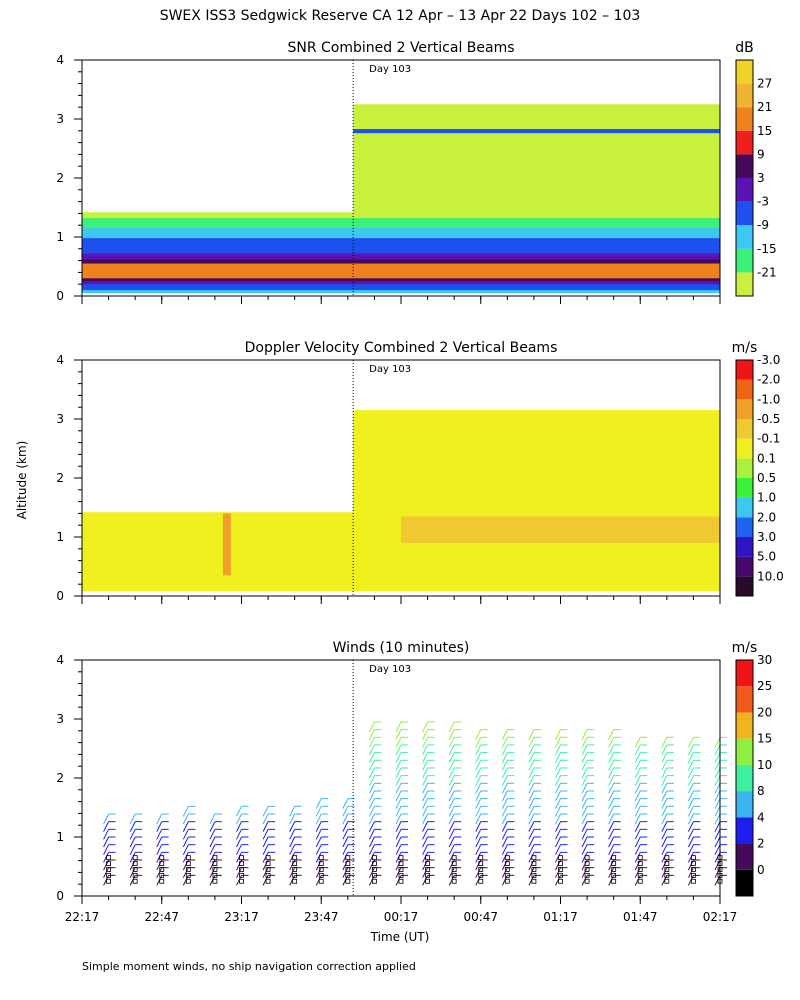  What do you see at coordinates (60, 537) in the screenshot?
I see `y-tick-label: 1` at bounding box center [60, 537].